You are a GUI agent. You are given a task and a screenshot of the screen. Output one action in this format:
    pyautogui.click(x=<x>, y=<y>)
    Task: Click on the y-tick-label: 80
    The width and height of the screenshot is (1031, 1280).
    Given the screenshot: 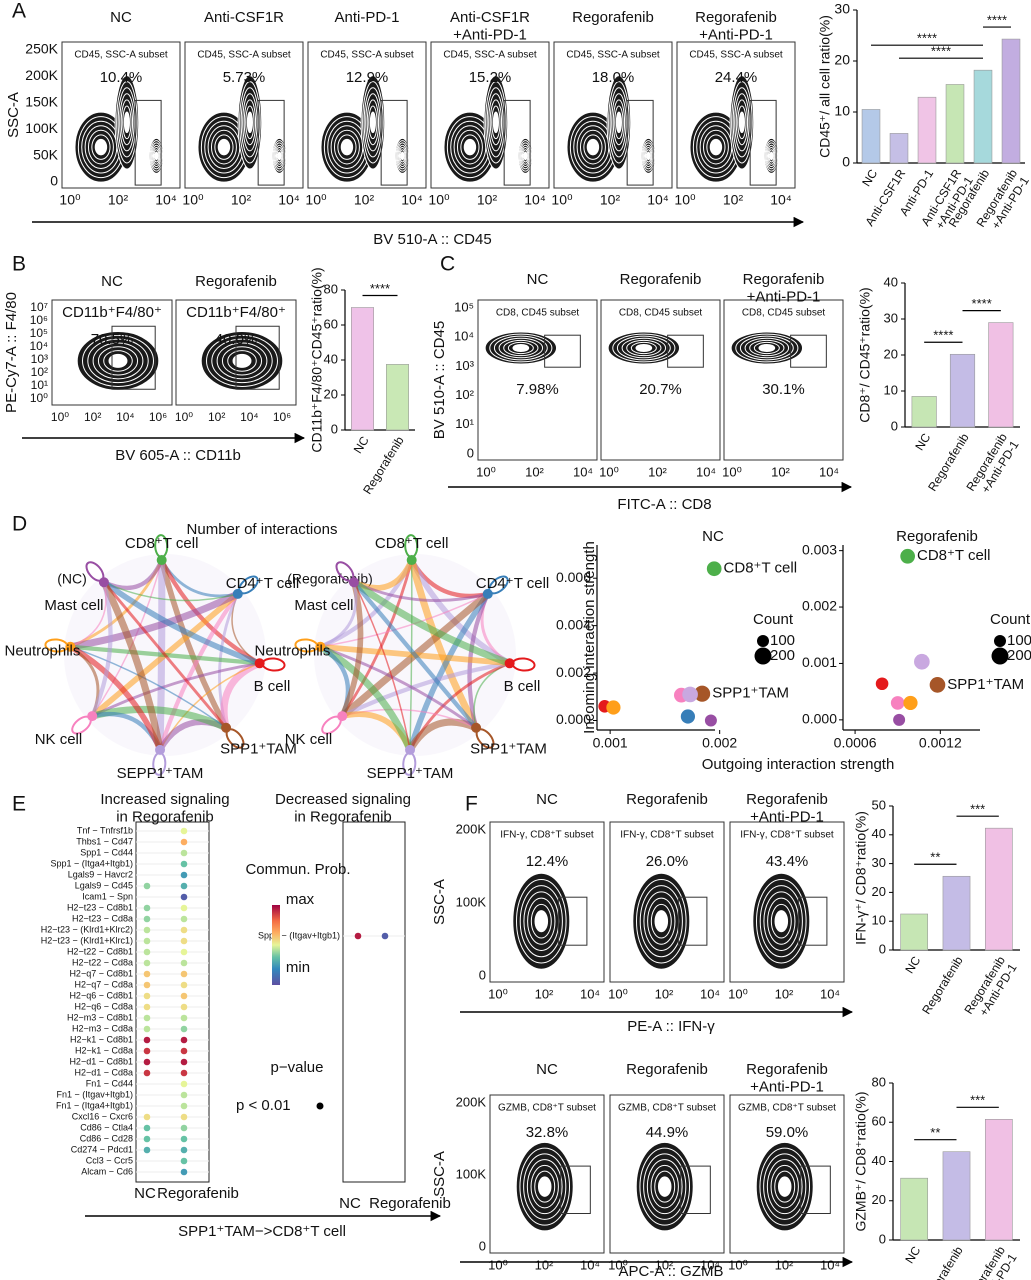 What is the action you would take?
    pyautogui.click(x=879, y=1081)
    